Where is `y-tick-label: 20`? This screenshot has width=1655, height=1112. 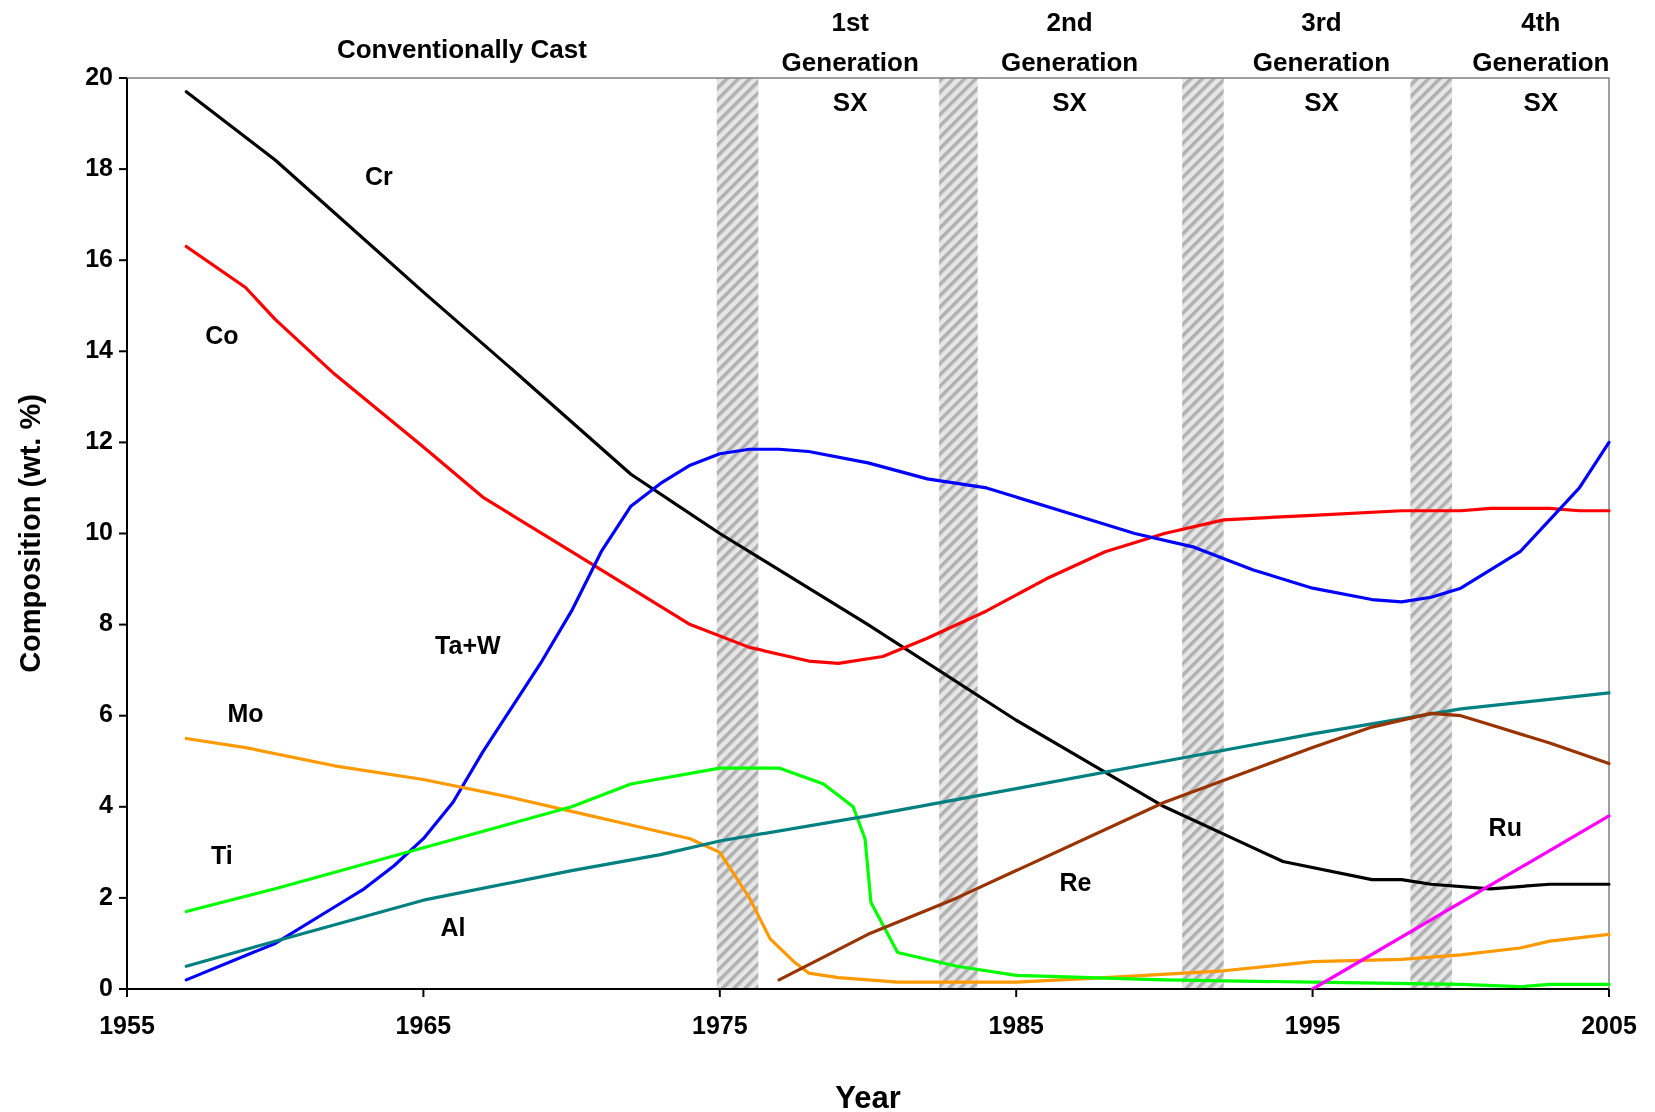 y-tick-label: 20 is located at coordinates (99, 75).